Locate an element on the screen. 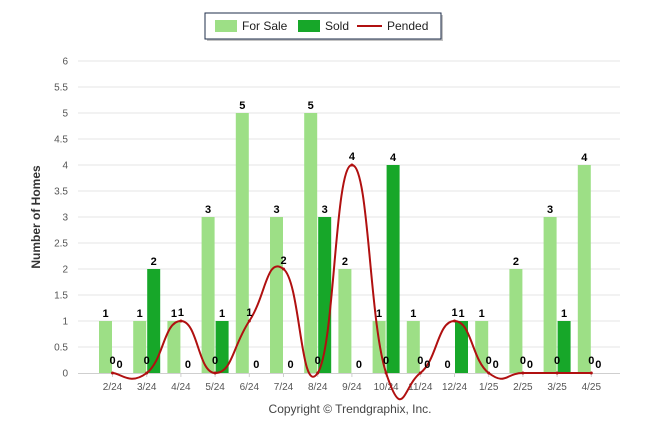  legend-label-sold: Sold is located at coordinates (337, 26).